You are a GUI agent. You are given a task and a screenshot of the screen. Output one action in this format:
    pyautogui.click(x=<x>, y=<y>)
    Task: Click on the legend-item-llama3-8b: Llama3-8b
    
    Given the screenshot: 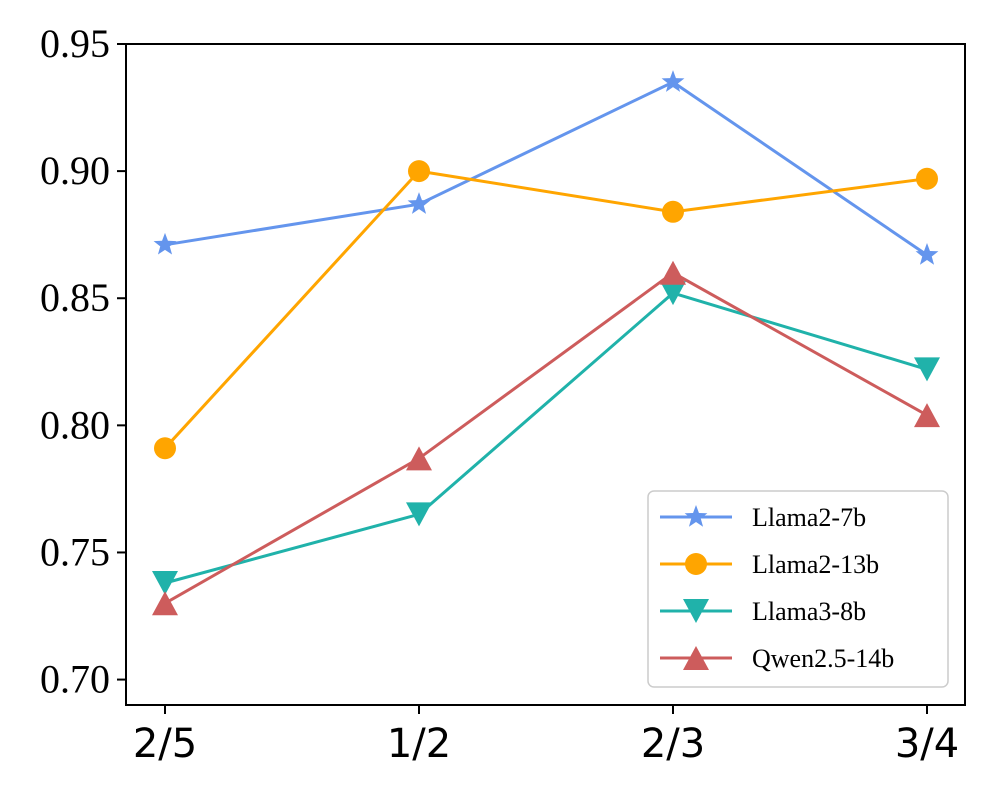 What is the action you would take?
    pyautogui.click(x=763, y=611)
    